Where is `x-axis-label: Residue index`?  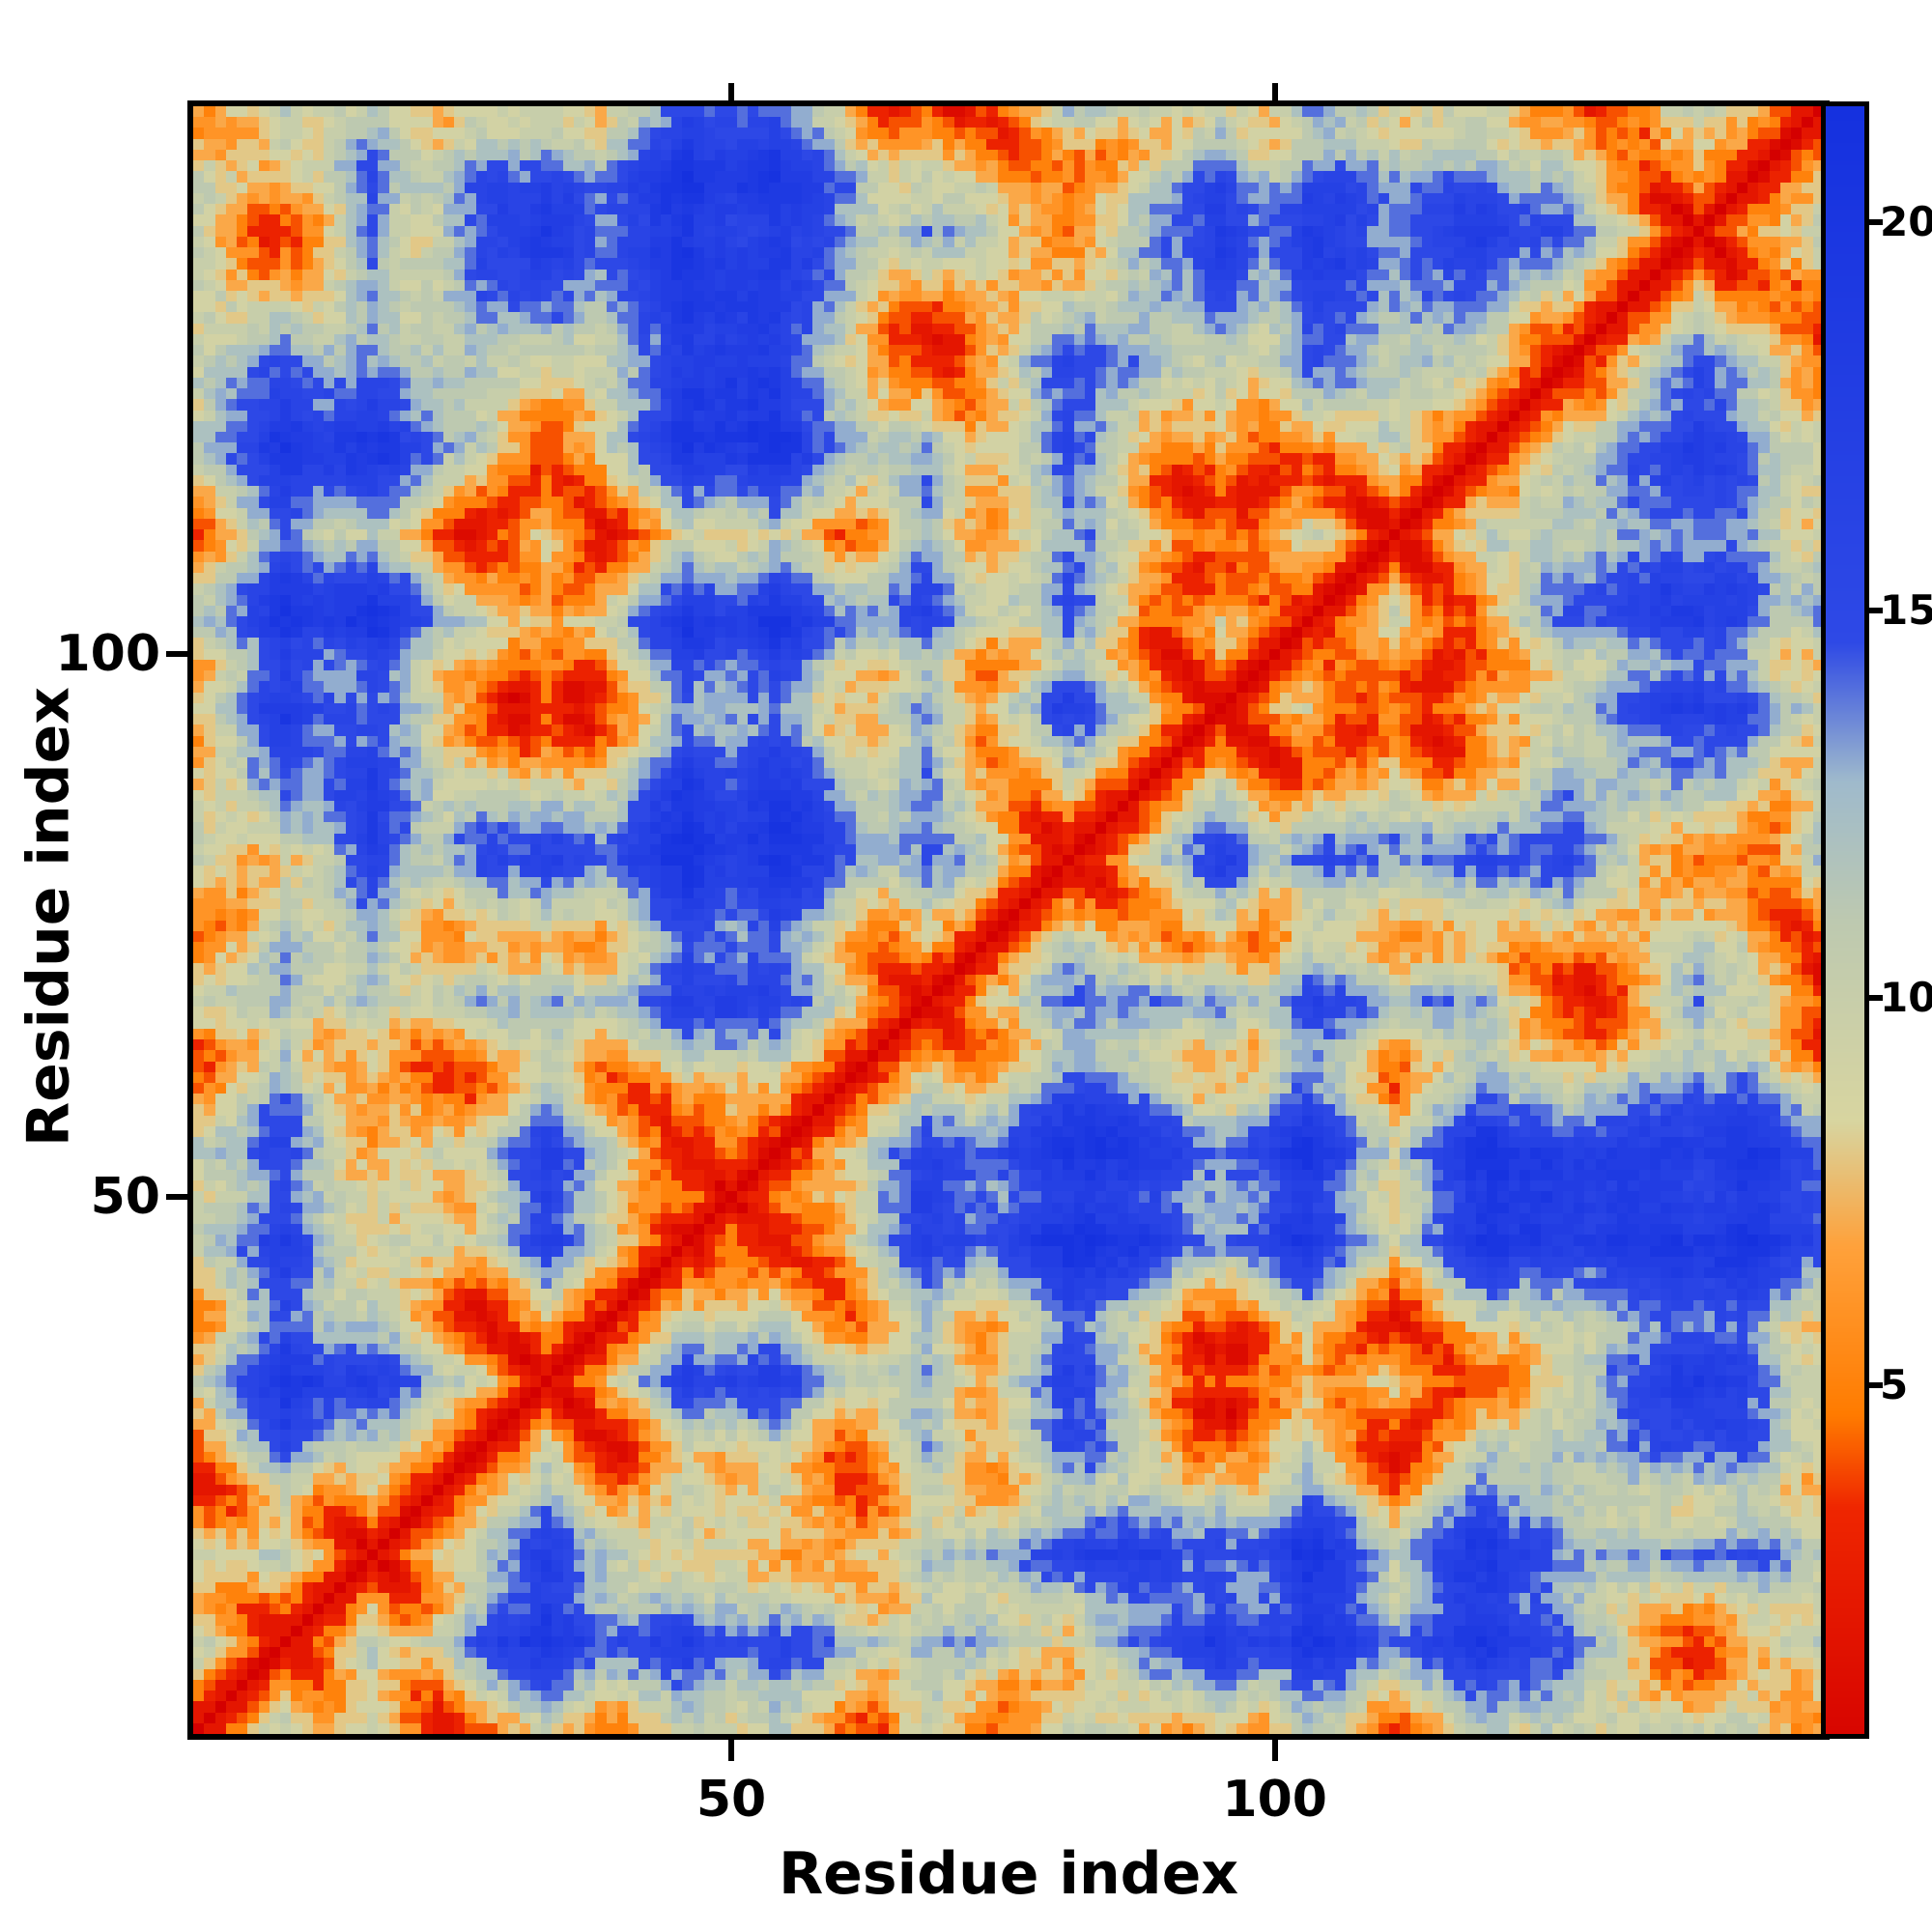 x-axis-label: Residue index is located at coordinates (1008, 1874).